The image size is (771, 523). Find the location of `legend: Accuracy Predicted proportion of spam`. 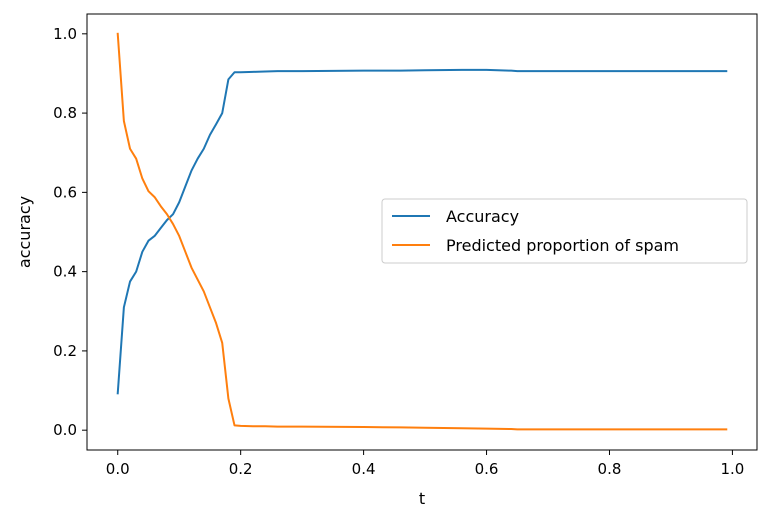

legend: Accuracy Predicted proportion of spam is located at coordinates (564, 231).